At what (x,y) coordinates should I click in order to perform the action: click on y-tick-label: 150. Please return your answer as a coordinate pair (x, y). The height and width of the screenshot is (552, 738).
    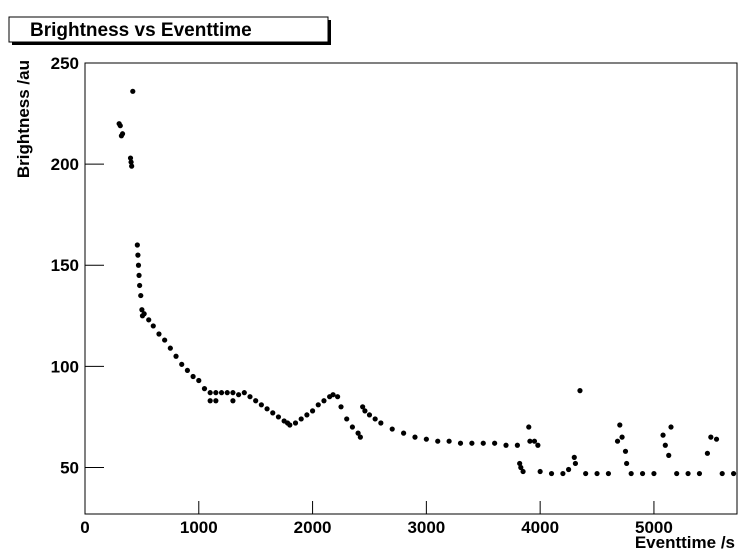
    Looking at the image, I should click on (65, 265).